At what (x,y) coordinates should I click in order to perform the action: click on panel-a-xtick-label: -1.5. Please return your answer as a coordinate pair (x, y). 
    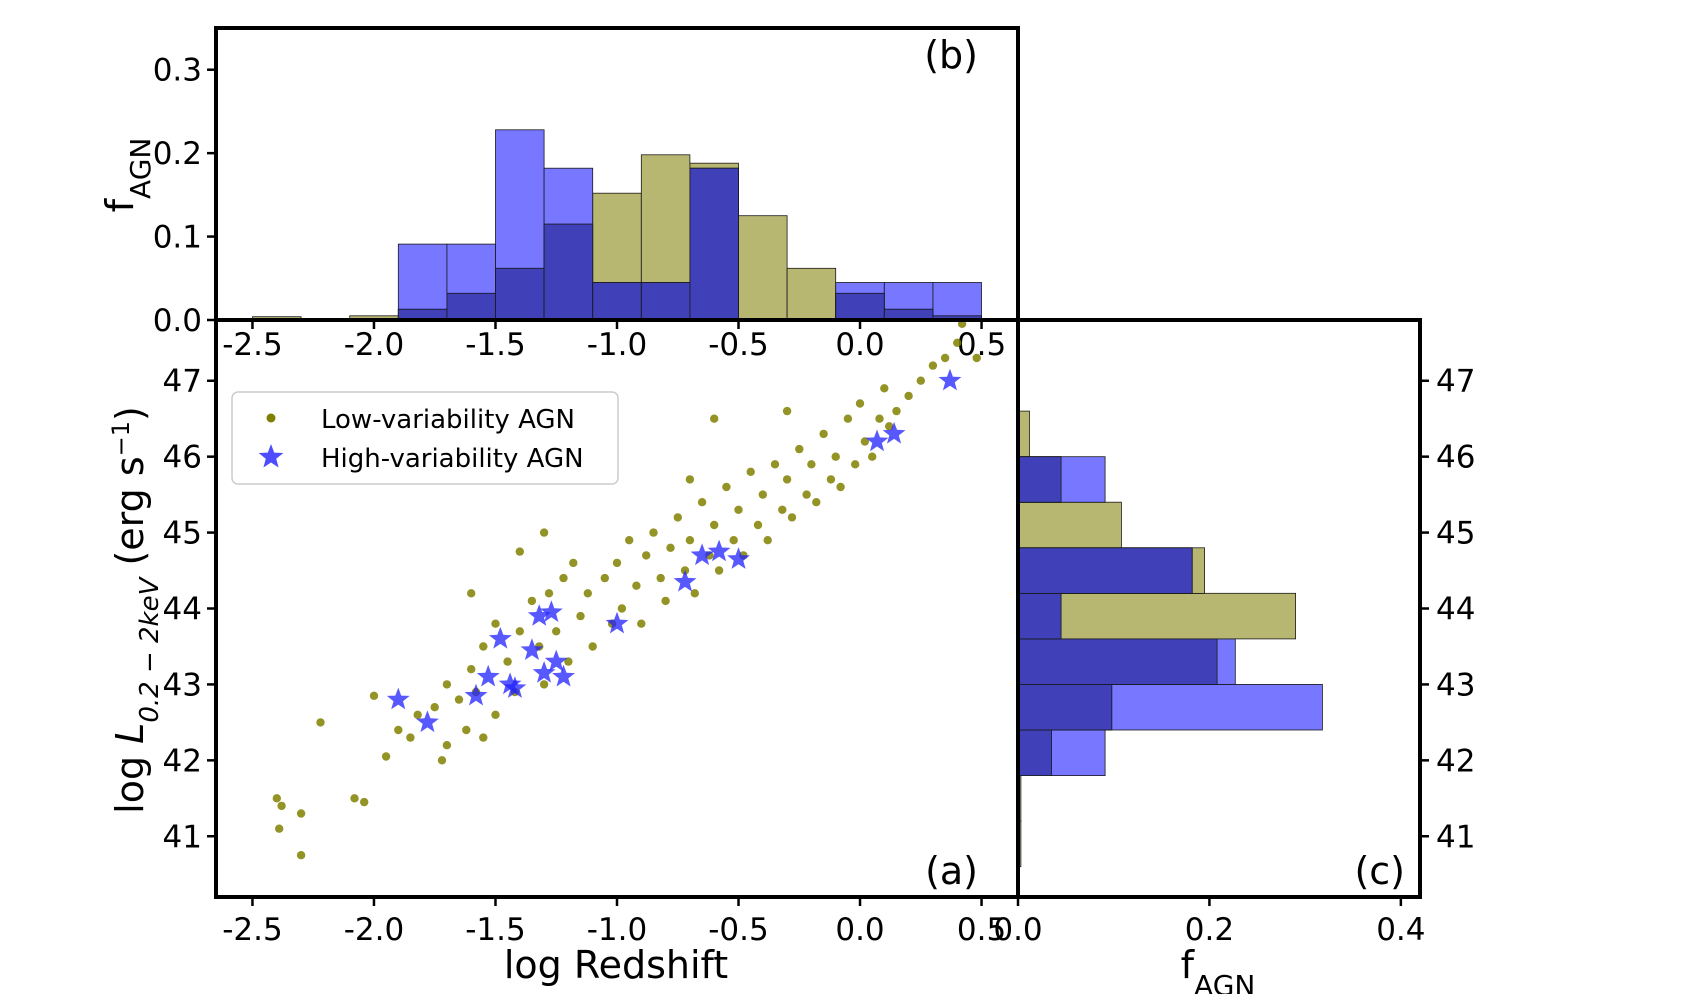
    Looking at the image, I should click on (495, 930).